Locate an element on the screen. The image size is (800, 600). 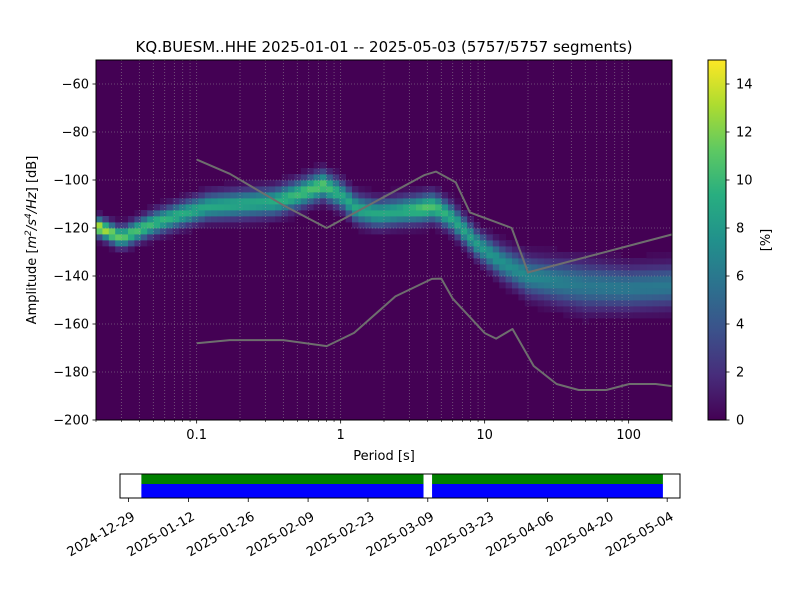
y-tick-label: −60 is located at coordinates (75, 85).